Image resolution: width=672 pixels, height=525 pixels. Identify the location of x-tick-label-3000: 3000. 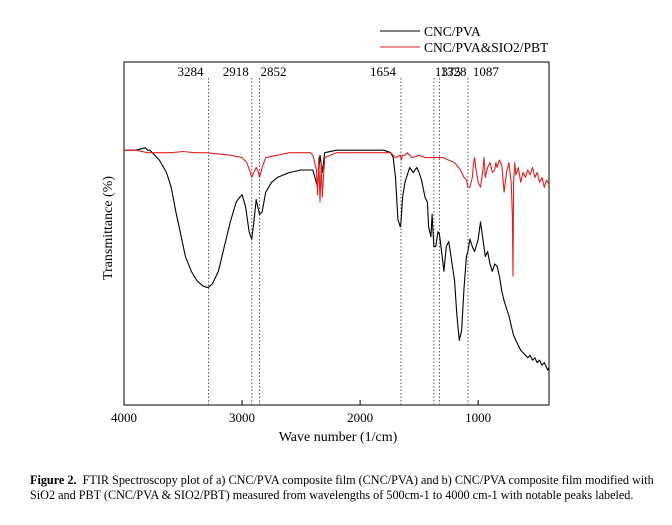
(242, 417).